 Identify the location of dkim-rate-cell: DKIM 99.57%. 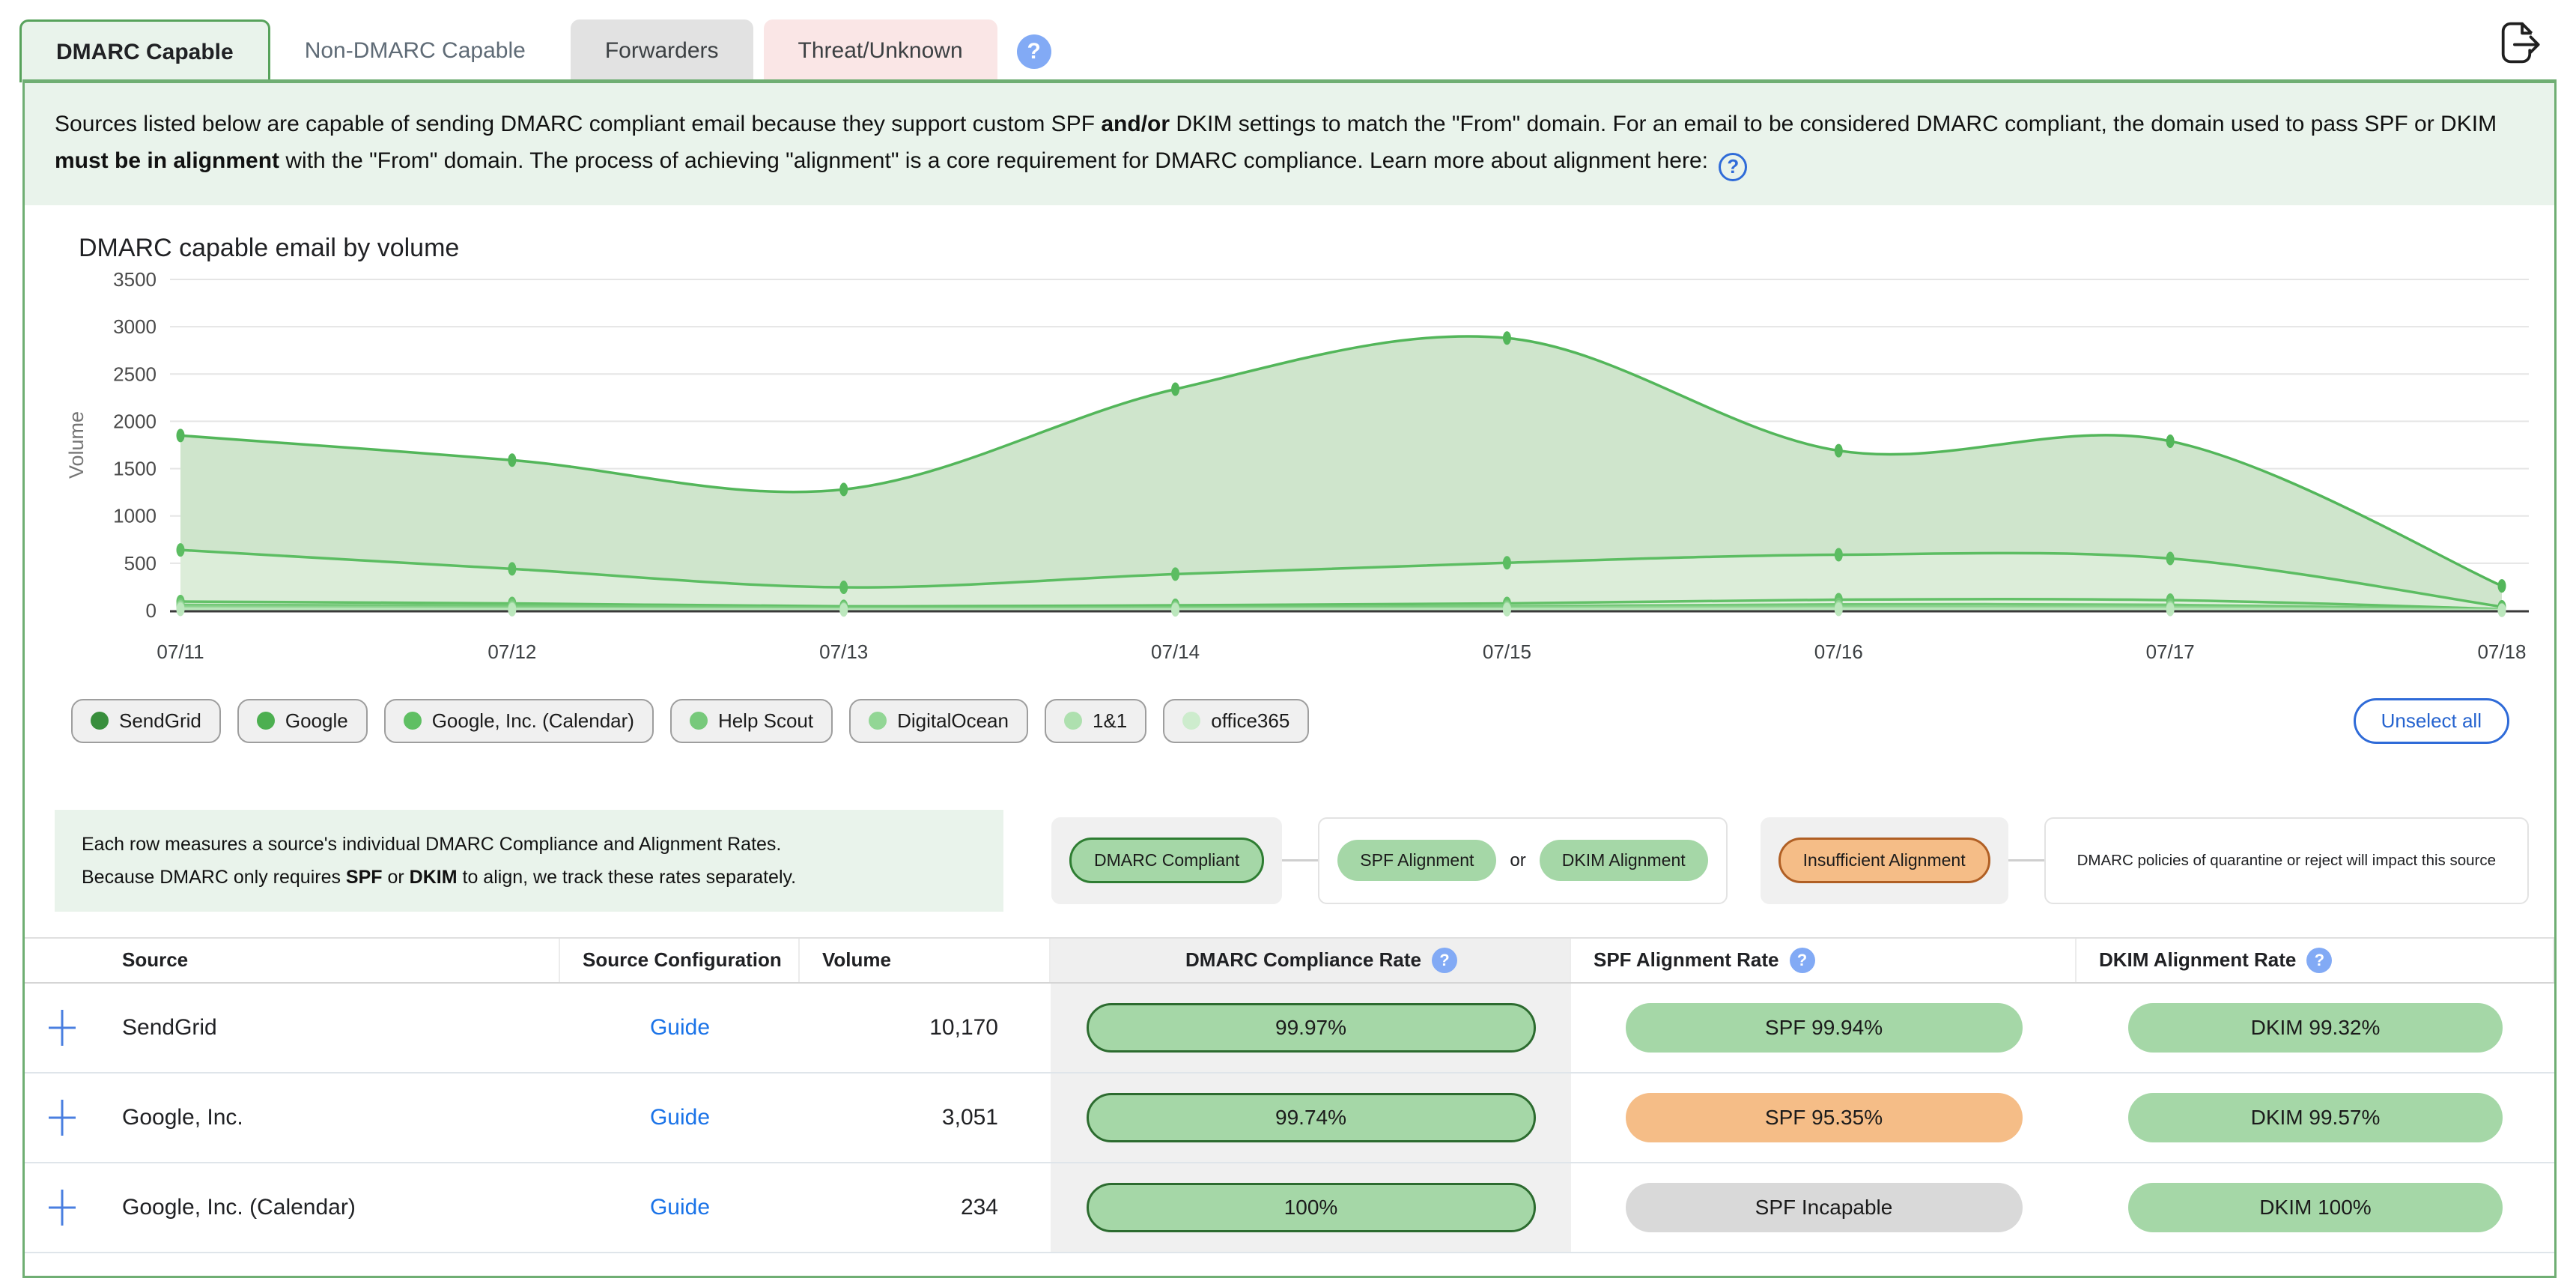
(2315, 1117).